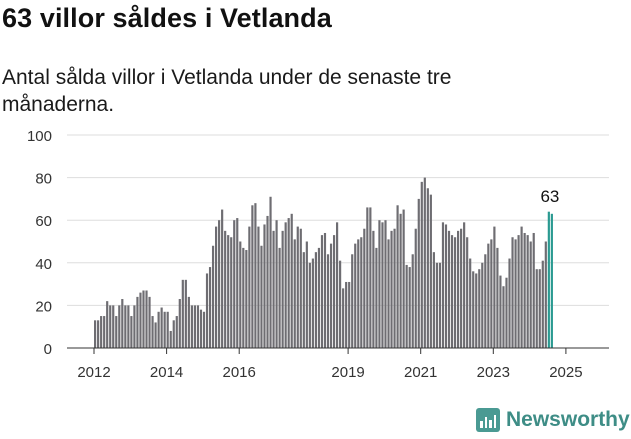 The width and height of the screenshot is (631, 439). Describe the element at coordinates (93, 372) in the screenshot. I see `x-tick-label: 2012` at that location.